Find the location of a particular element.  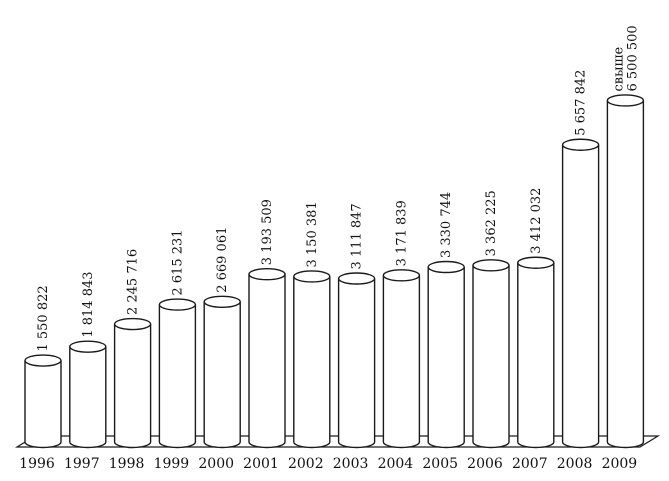

bar-2005 is located at coordinates (446, 358).